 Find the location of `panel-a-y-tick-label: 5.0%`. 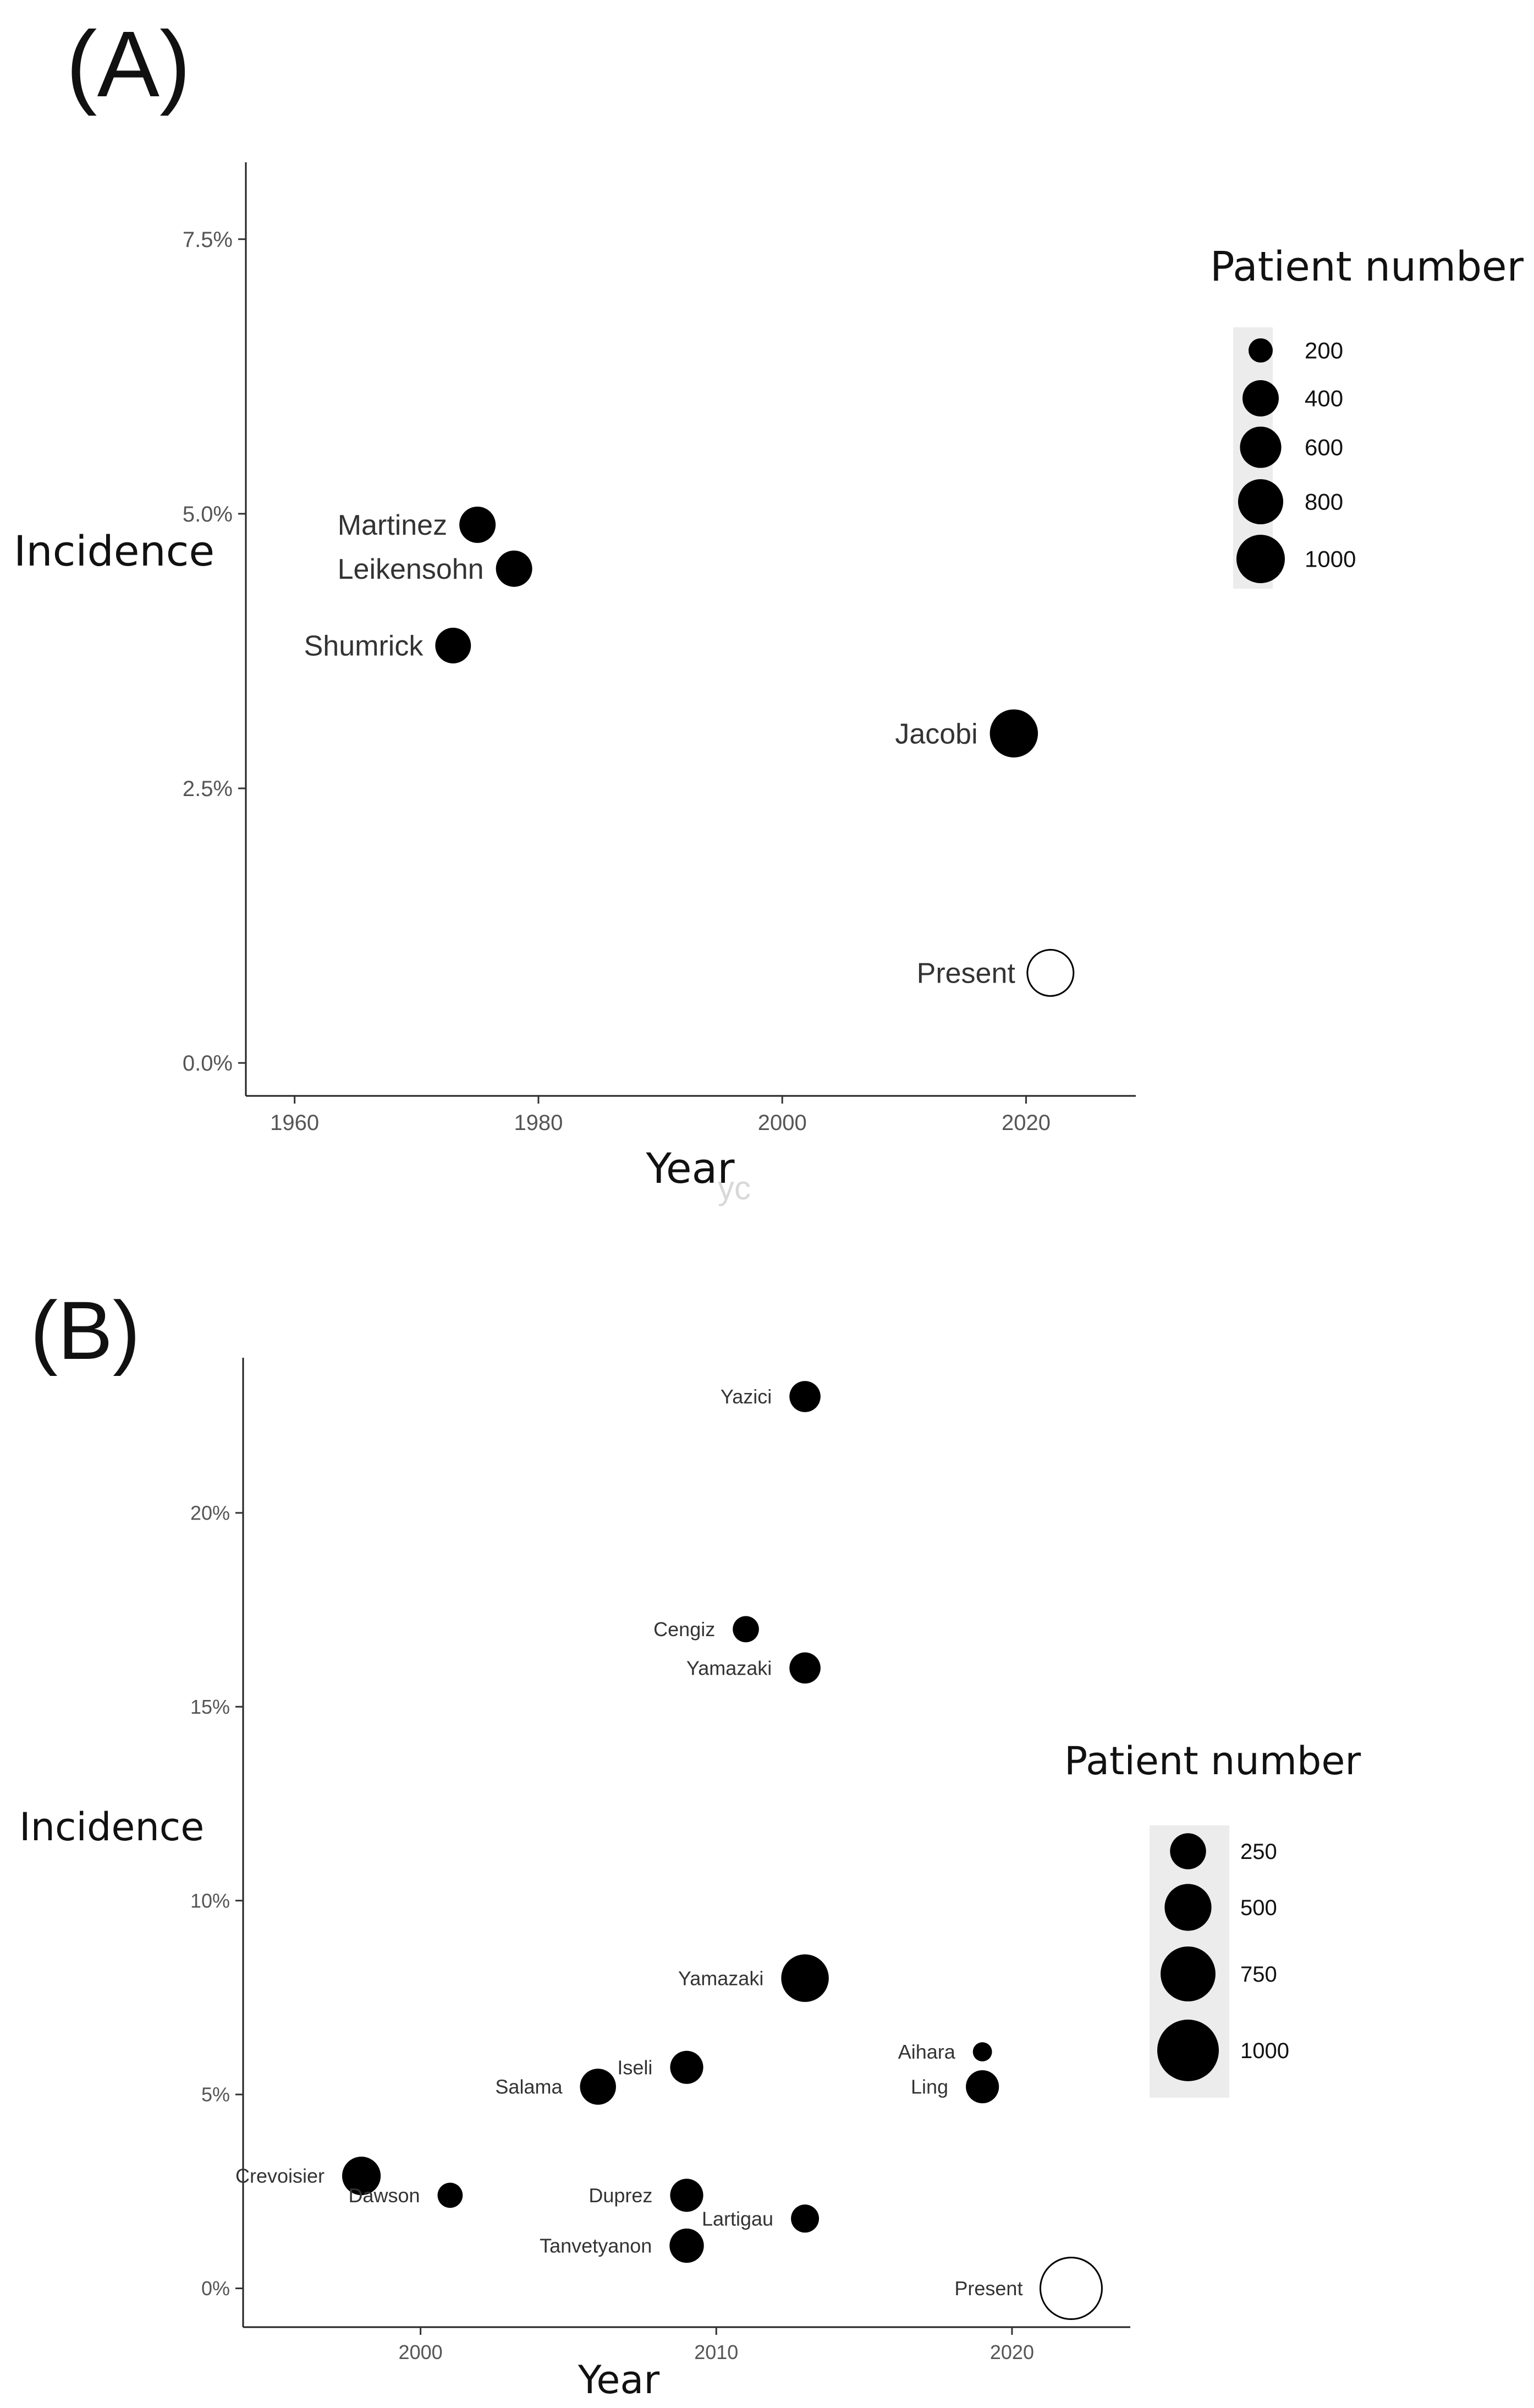

panel-a-y-tick-label: 5.0% is located at coordinates (208, 514).